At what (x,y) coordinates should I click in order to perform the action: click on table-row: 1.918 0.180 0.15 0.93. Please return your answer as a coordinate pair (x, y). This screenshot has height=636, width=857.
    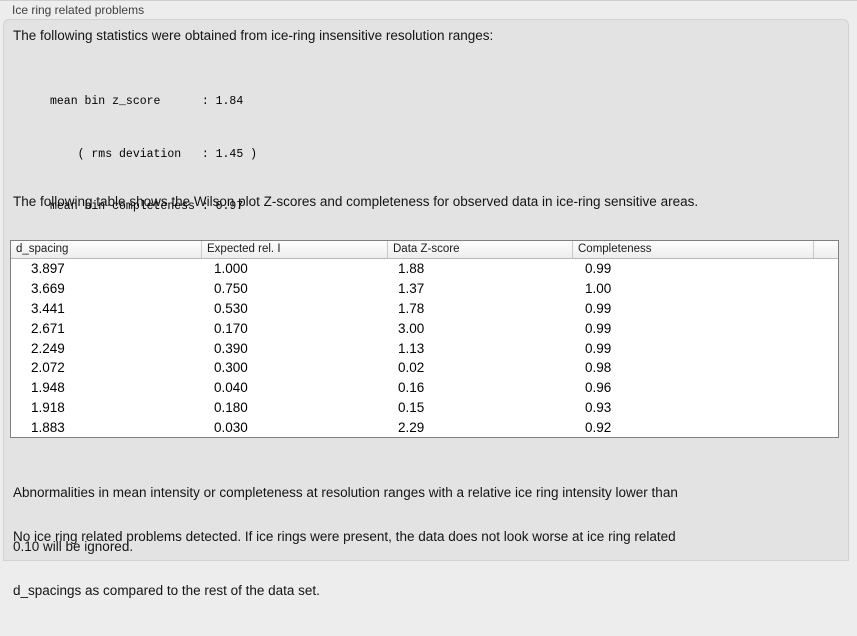
    Looking at the image, I should click on (424, 408).